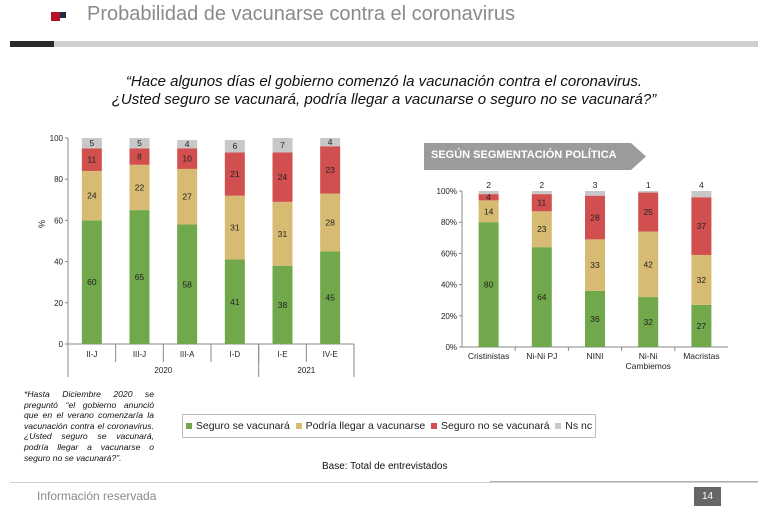 The image size is (768, 512). What do you see at coordinates (140, 277) in the screenshot?
I see `data-label-seguro: 65` at bounding box center [140, 277].